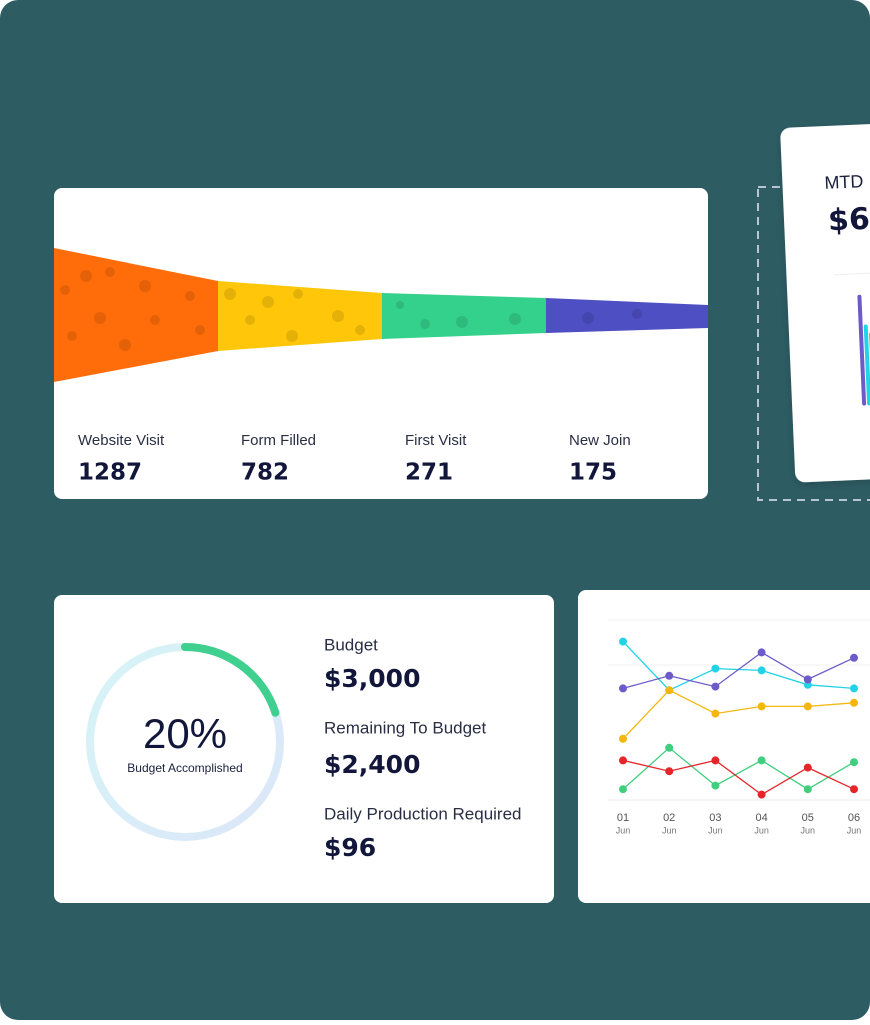 Image resolution: width=870 pixels, height=1025 pixels. What do you see at coordinates (110, 473) in the screenshot?
I see `stage-value: 1287` at bounding box center [110, 473].